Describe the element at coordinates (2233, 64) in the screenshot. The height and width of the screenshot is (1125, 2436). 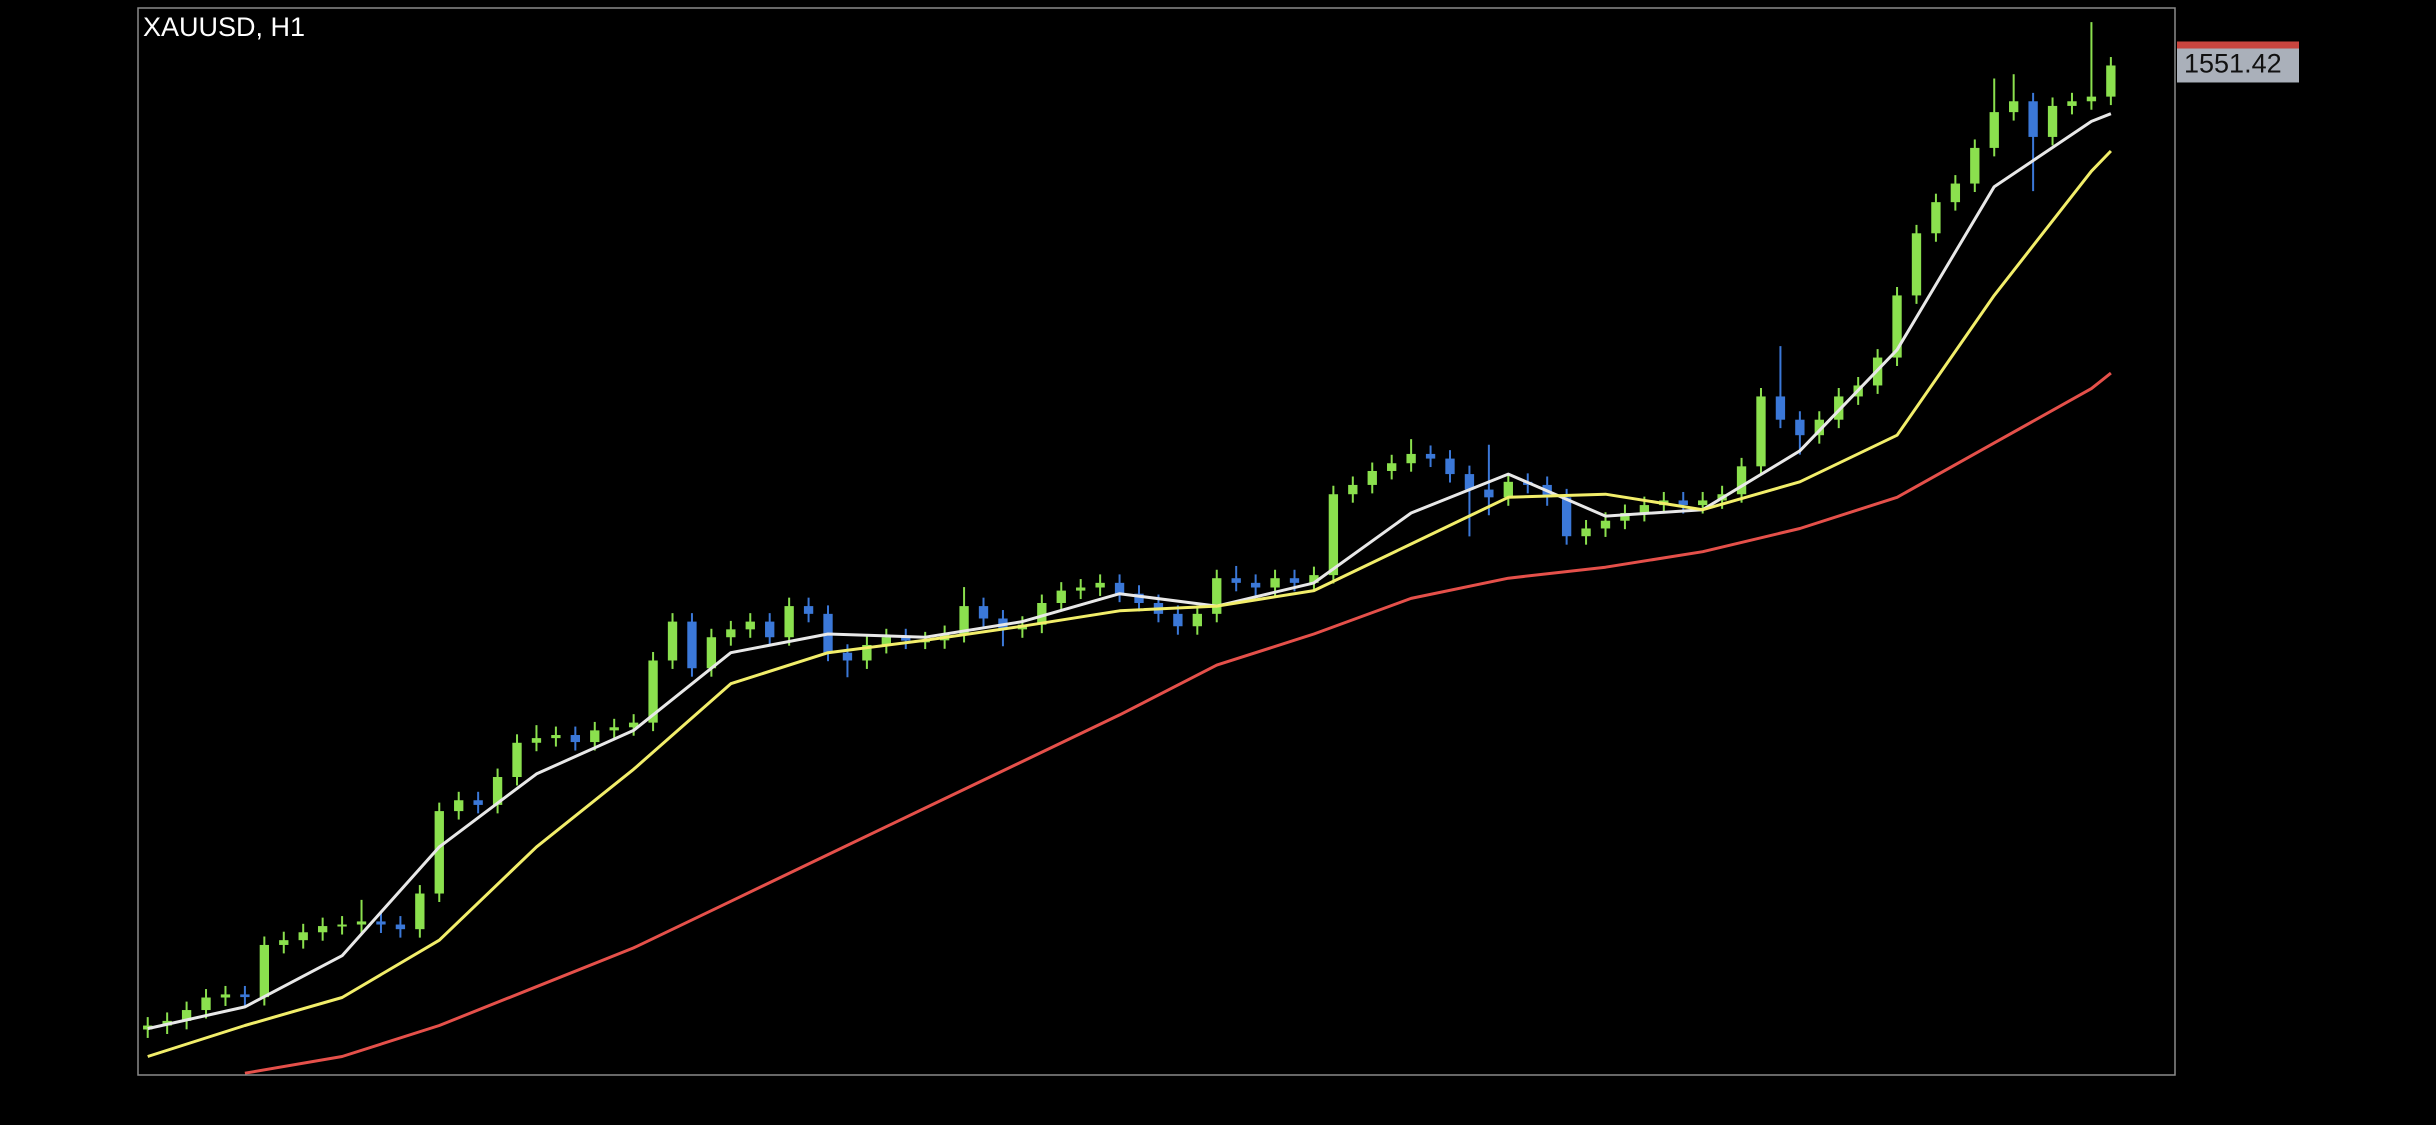
I see `last-price-tag: 1551.42` at that location.